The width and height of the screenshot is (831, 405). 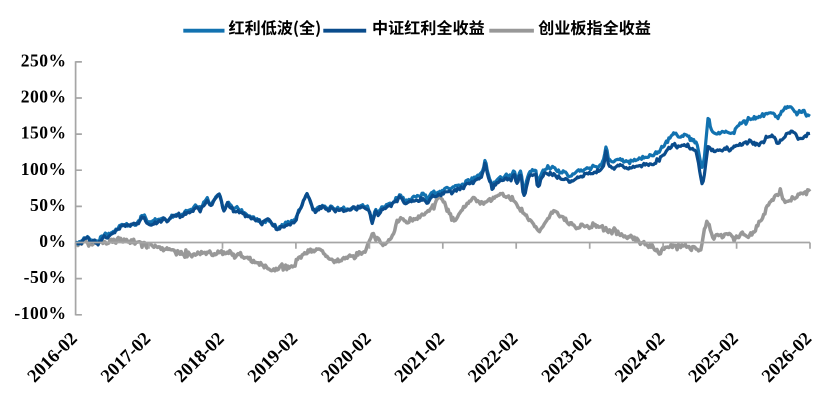 What do you see at coordinates (44, 169) in the screenshot?
I see `svg-text: 100%` at bounding box center [44, 169].